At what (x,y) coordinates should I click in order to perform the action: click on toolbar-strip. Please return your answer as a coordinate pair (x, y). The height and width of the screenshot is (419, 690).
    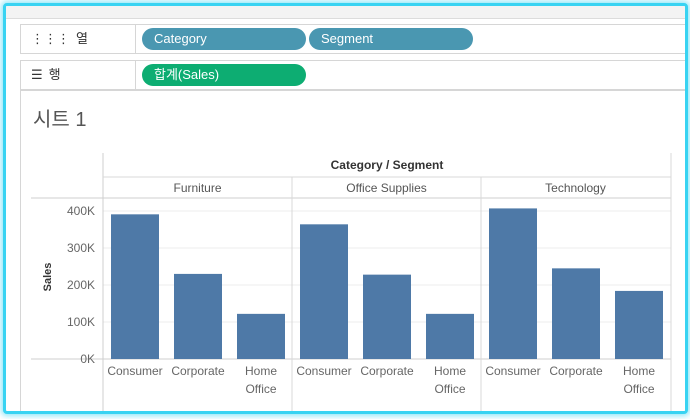
    Looking at the image, I should click on (345, 12).